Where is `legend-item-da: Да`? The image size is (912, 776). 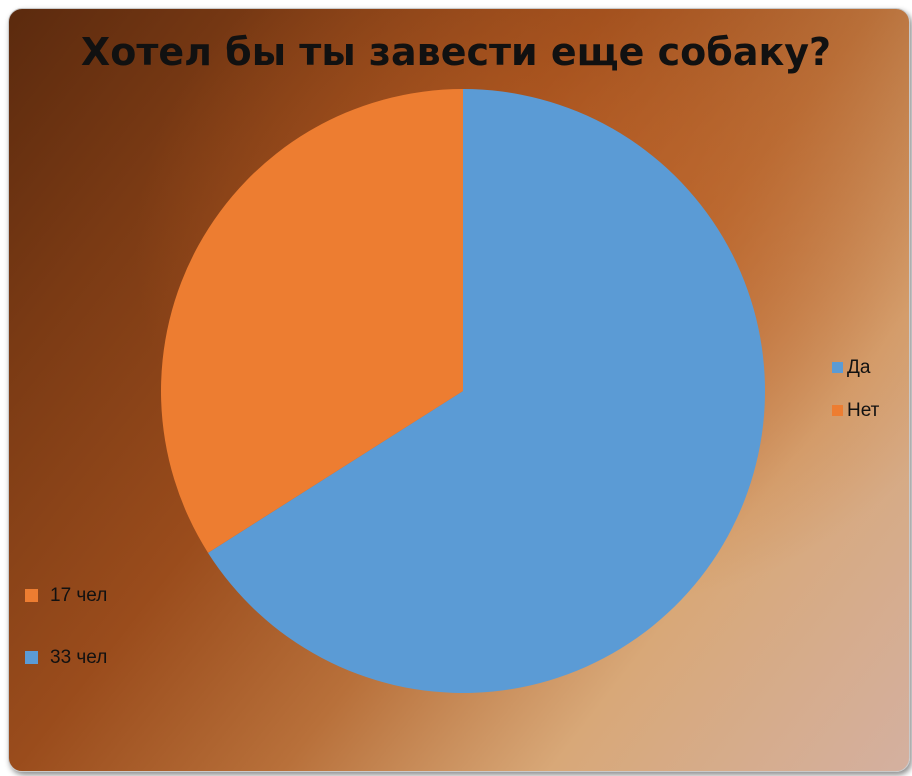
legend-item-da: Да is located at coordinates (855, 367).